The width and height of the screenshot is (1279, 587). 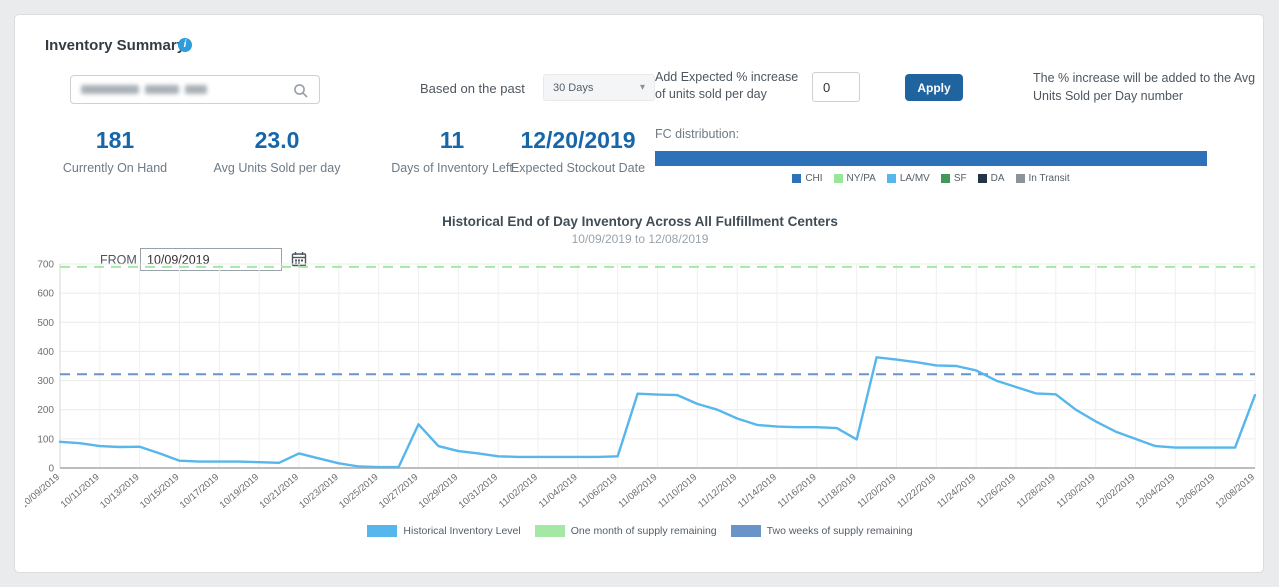 I want to click on stat-label: Days of Inventory Left, so click(x=452, y=168).